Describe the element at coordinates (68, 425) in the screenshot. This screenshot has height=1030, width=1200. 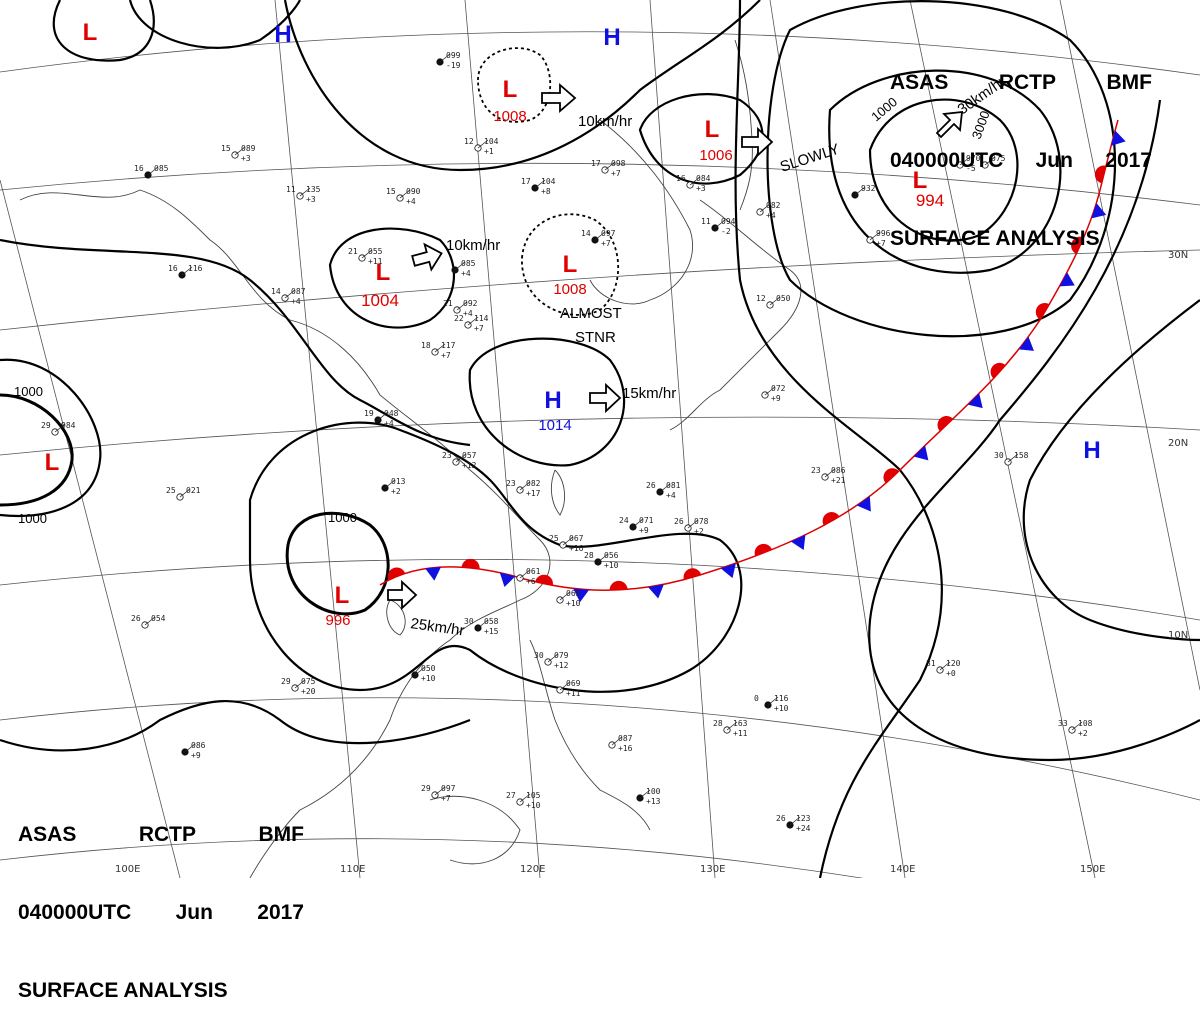
I see `station-pressure: 984` at that location.